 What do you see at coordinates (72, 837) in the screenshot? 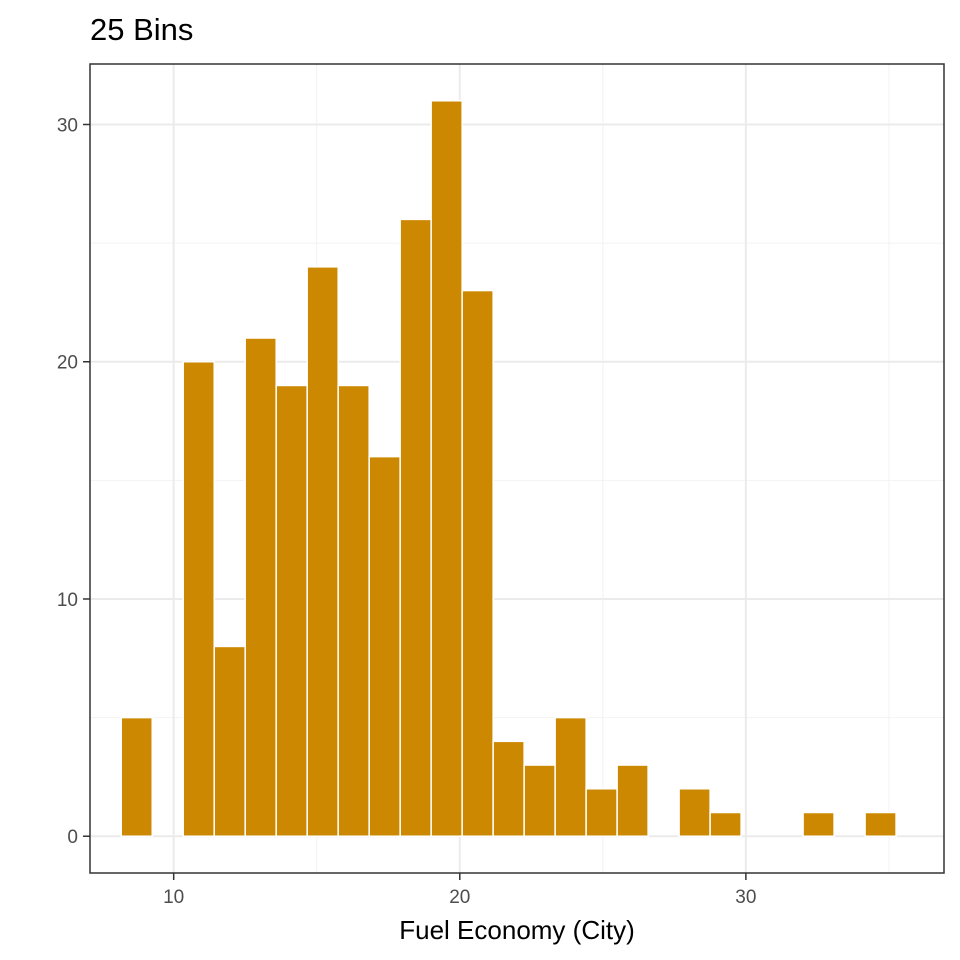
I see `y-tick-label: 0` at bounding box center [72, 837].